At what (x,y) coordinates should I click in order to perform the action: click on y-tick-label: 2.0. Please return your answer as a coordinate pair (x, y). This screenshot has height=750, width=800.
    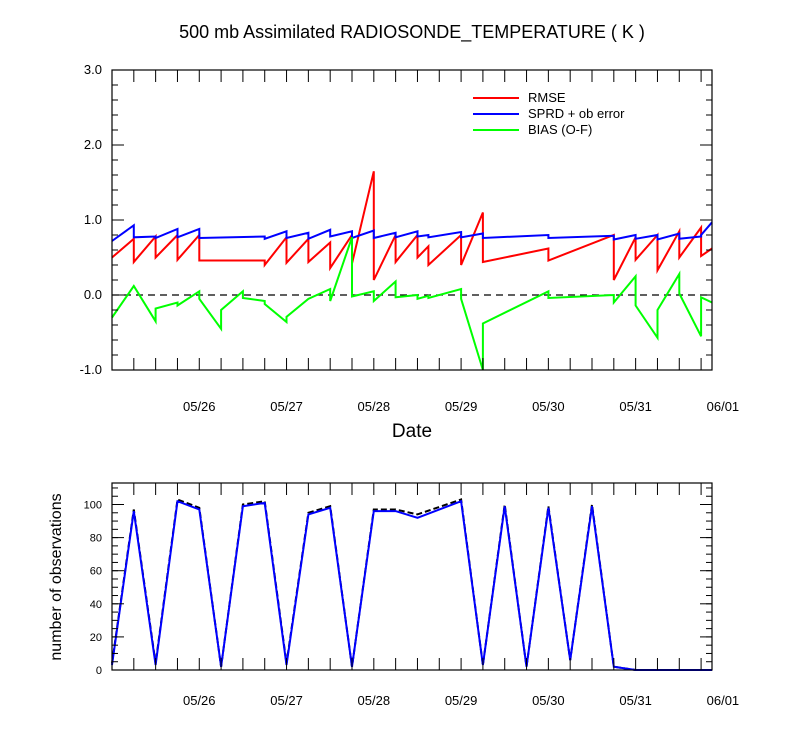
    Looking at the image, I should click on (93, 144).